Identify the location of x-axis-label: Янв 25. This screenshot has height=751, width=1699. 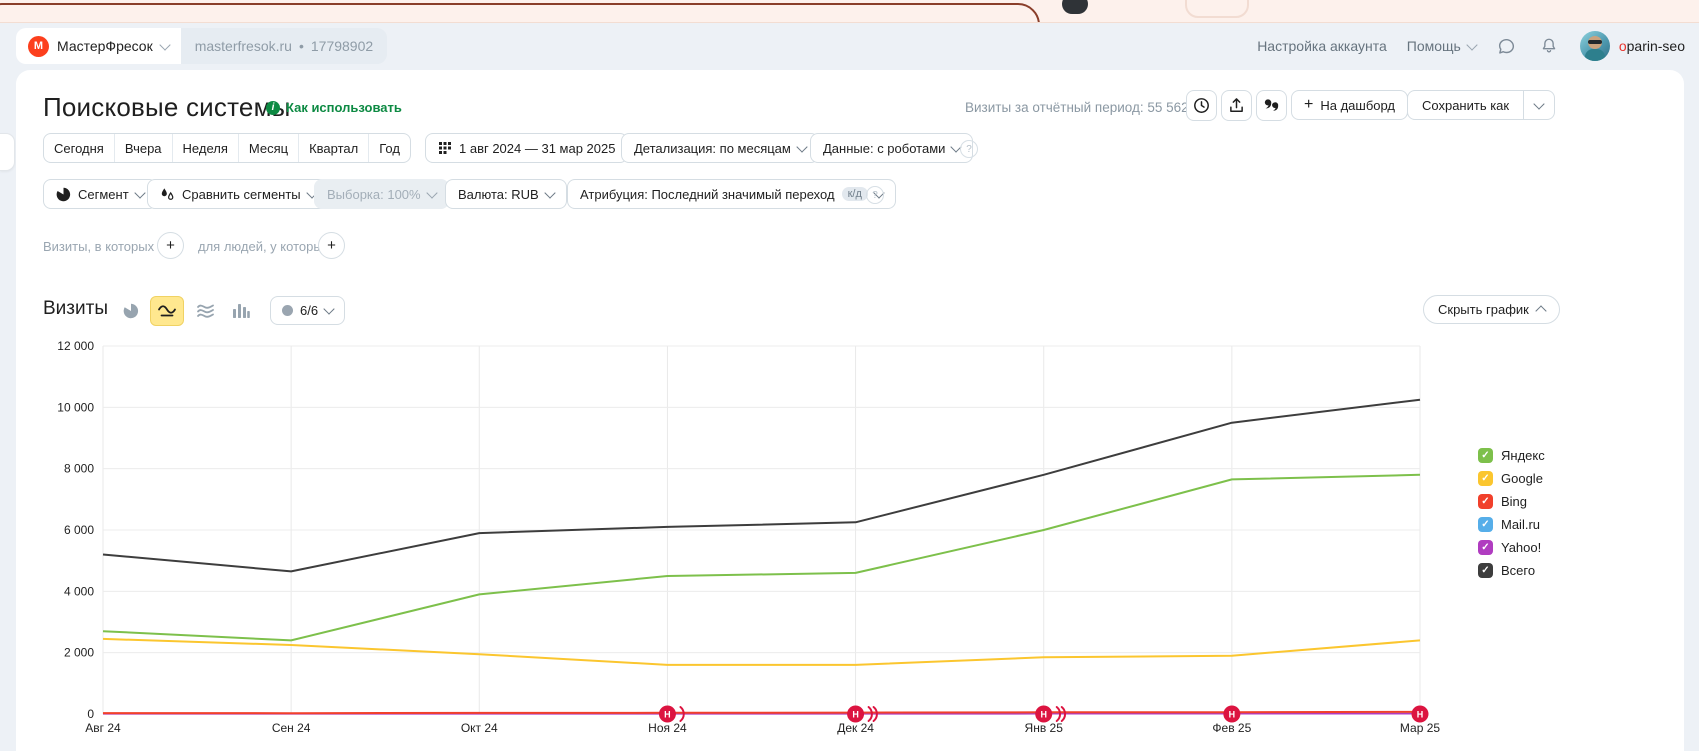
(1044, 728).